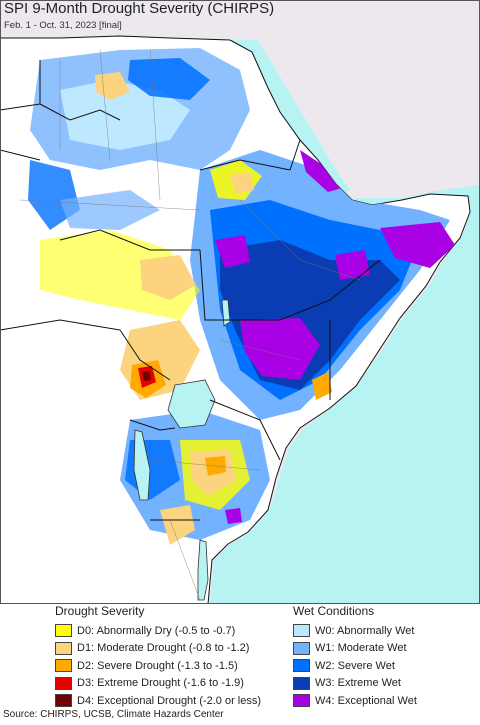 Image resolution: width=480 pixels, height=725 pixels. Describe the element at coordinates (301, 630) in the screenshot. I see `legend-swatch-w0` at that location.